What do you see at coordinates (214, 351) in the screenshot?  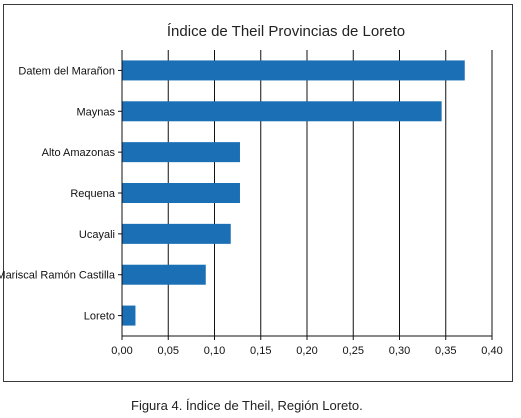 I see `x-tick-label: 0,10` at bounding box center [214, 351].